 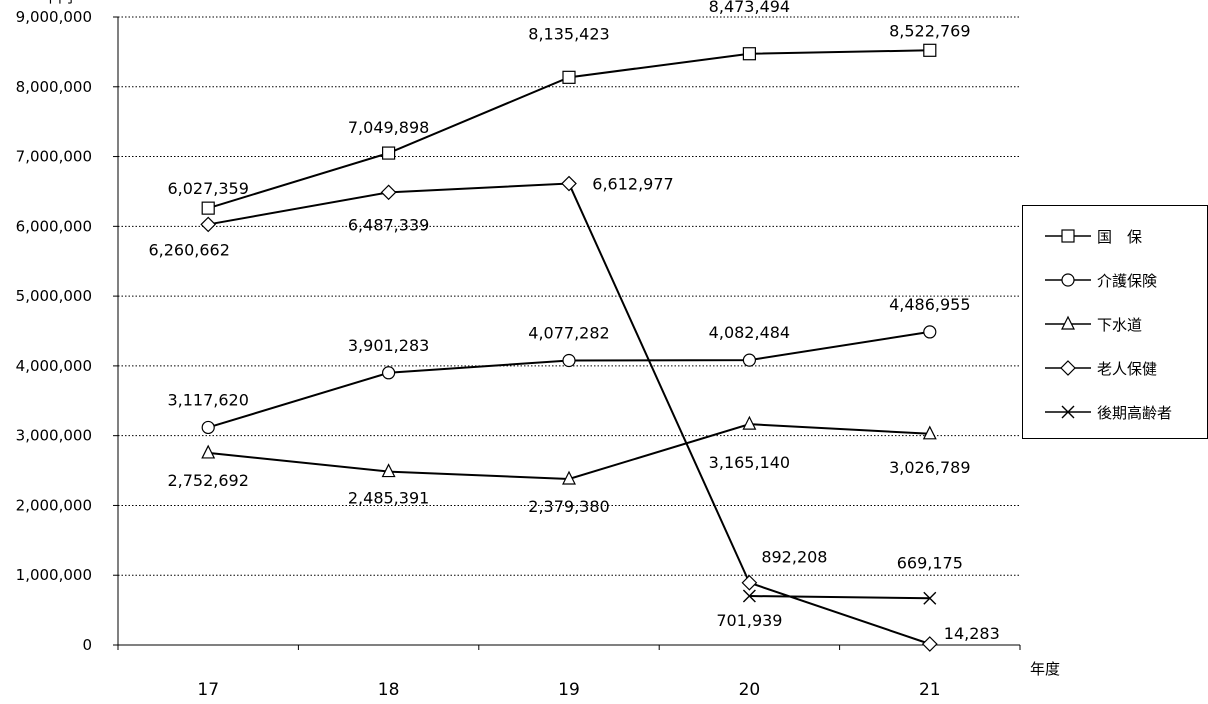 I want to click on data-label: 3,901,283, so click(x=388, y=345).